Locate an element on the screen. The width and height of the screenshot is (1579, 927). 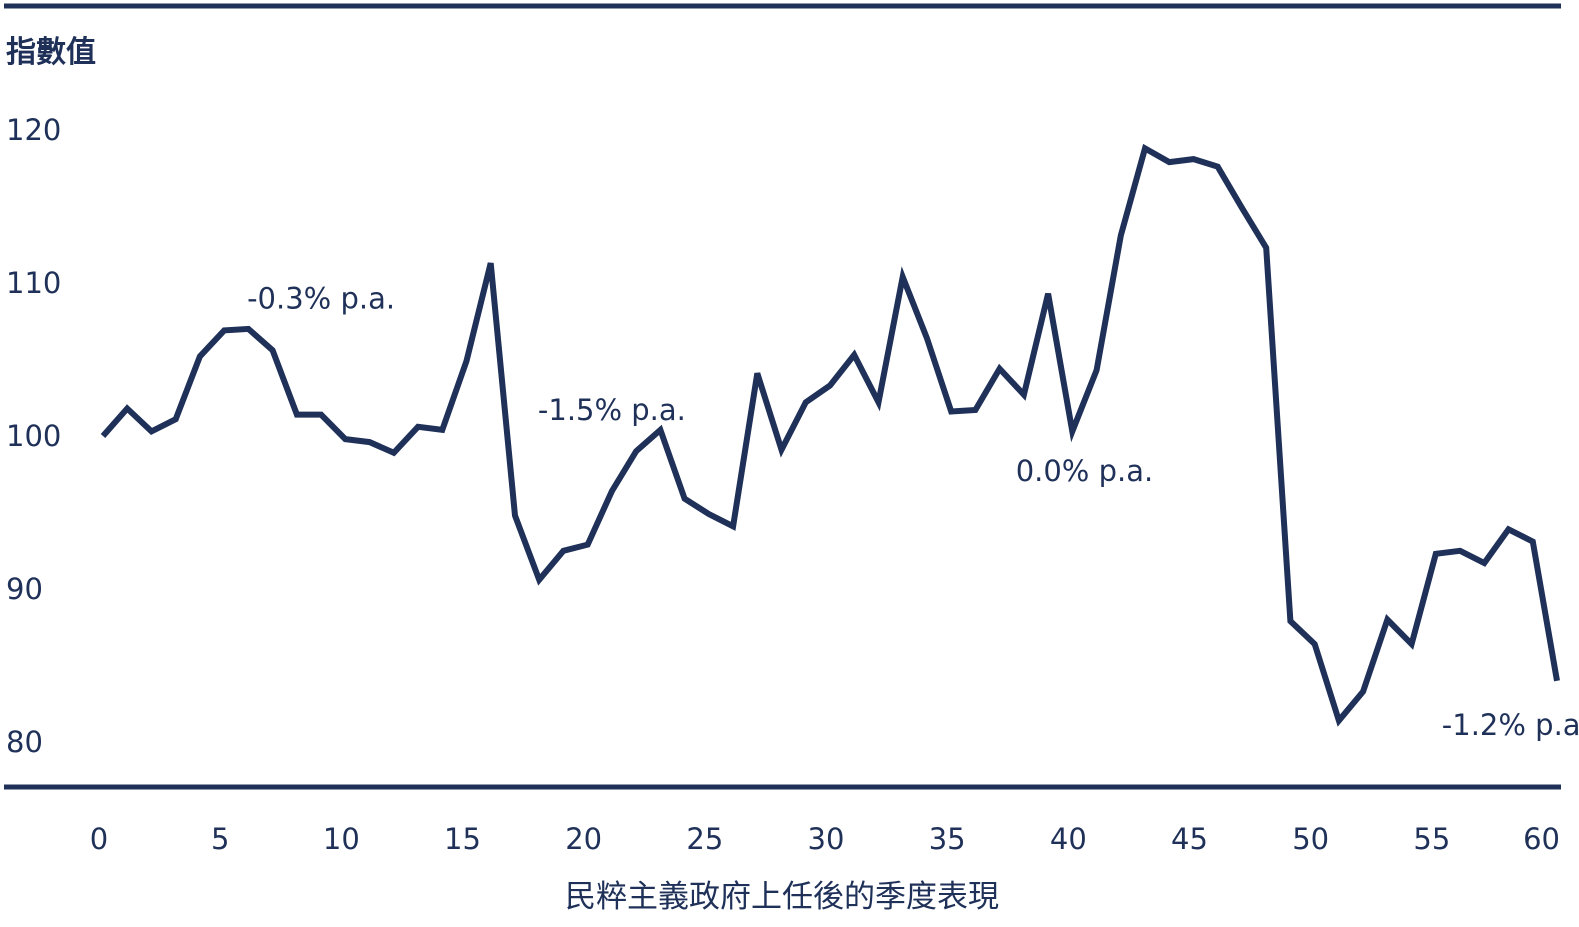
x-tick-labels: 0 5 10 15 20 25 30 35 40 45 50 55 60 is located at coordinates (825, 839).